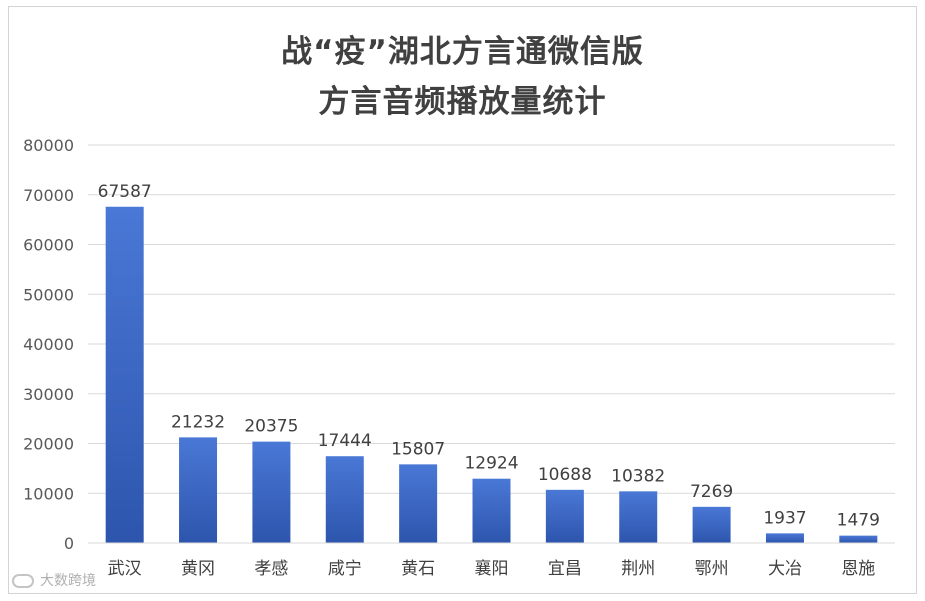  What do you see at coordinates (462, 52) in the screenshot?
I see `chart-title-line1: 战“疫”湖北方言通微信版` at bounding box center [462, 52].